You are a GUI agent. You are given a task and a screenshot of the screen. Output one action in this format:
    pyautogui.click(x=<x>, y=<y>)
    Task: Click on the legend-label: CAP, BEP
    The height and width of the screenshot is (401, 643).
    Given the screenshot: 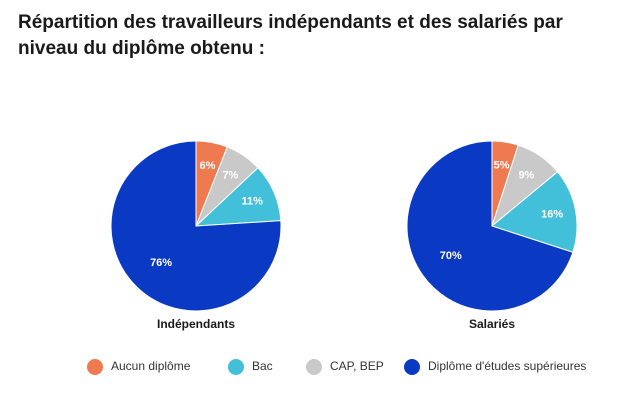 What is the action you would take?
    pyautogui.click(x=357, y=366)
    